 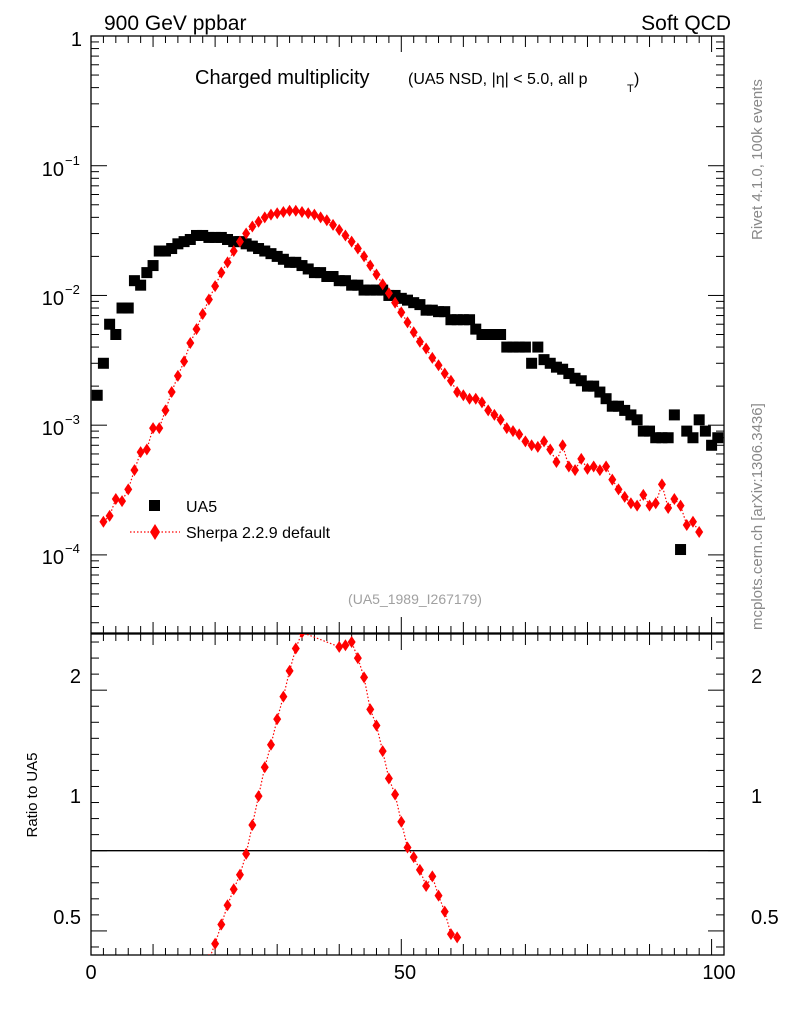 What do you see at coordinates (335, 794) in the screenshot?
I see `bottom-data-layer` at bounding box center [335, 794].